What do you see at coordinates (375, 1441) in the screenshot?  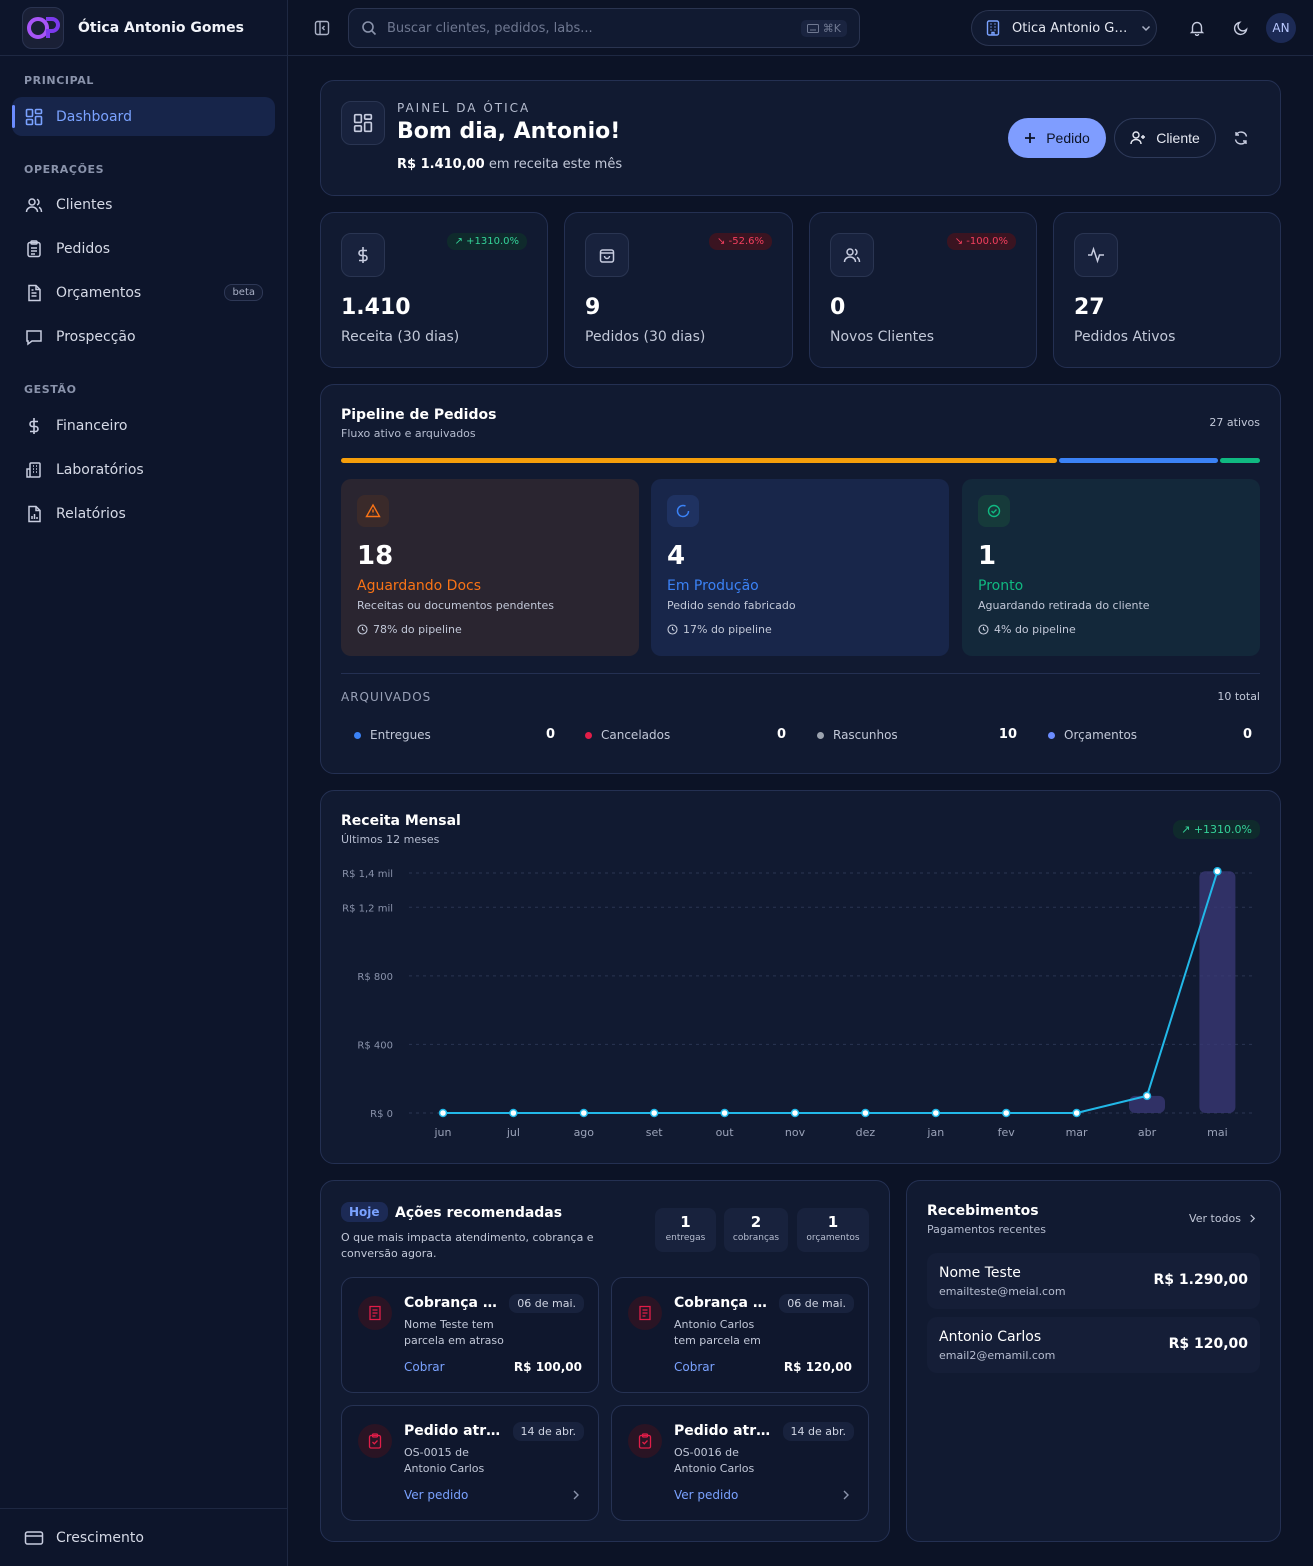 I see `clipboard-check-icon` at bounding box center [375, 1441].